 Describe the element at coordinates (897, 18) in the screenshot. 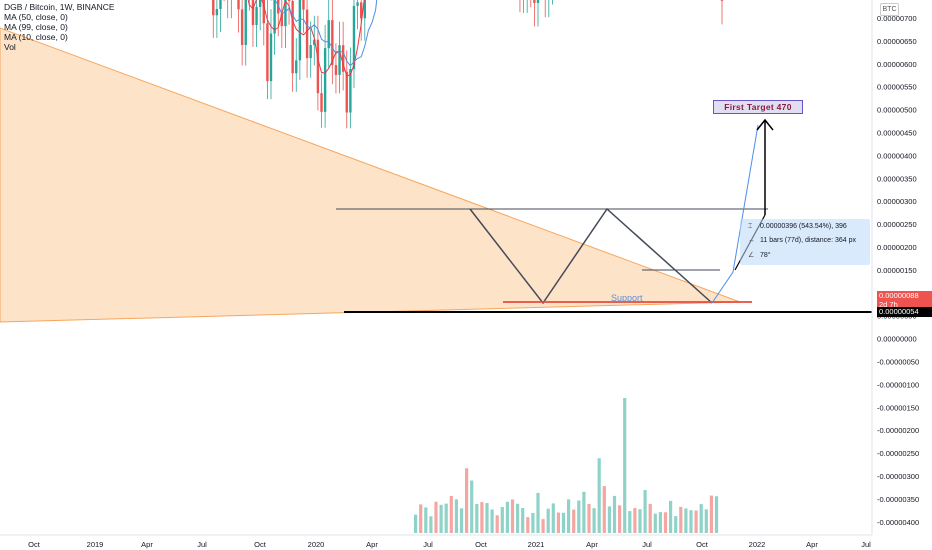

I see `price-tick-label: 0.00000700` at that location.